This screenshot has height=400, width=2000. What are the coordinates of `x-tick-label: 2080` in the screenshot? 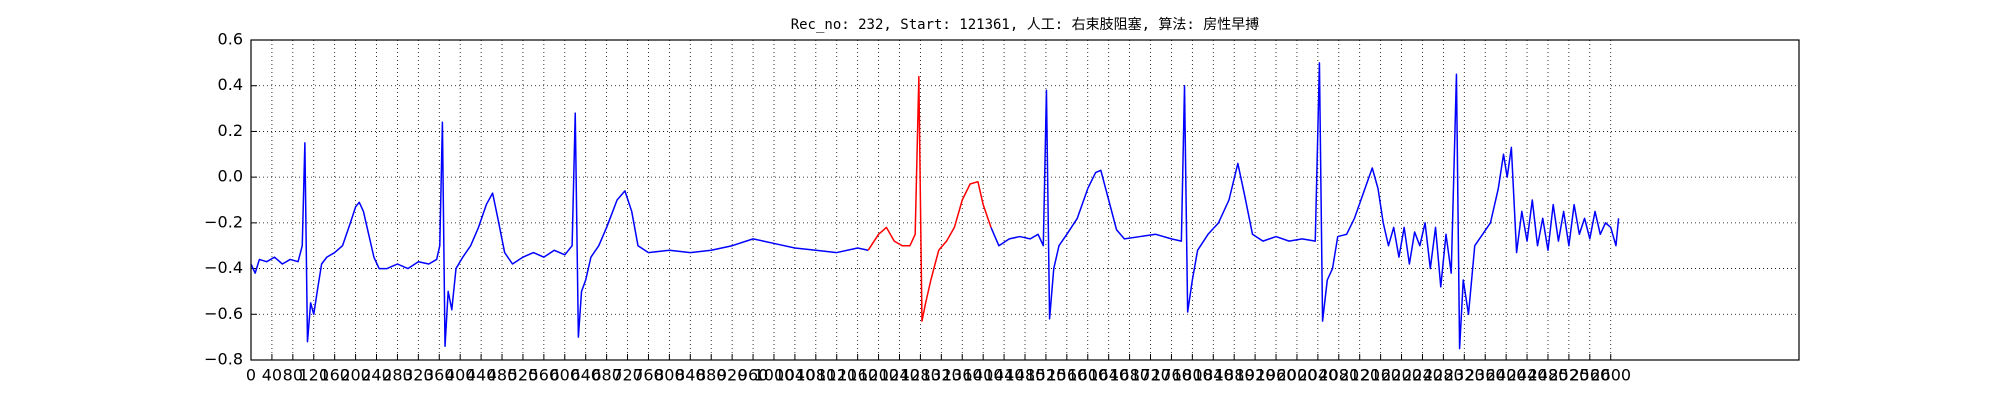 It's located at (1338, 375).